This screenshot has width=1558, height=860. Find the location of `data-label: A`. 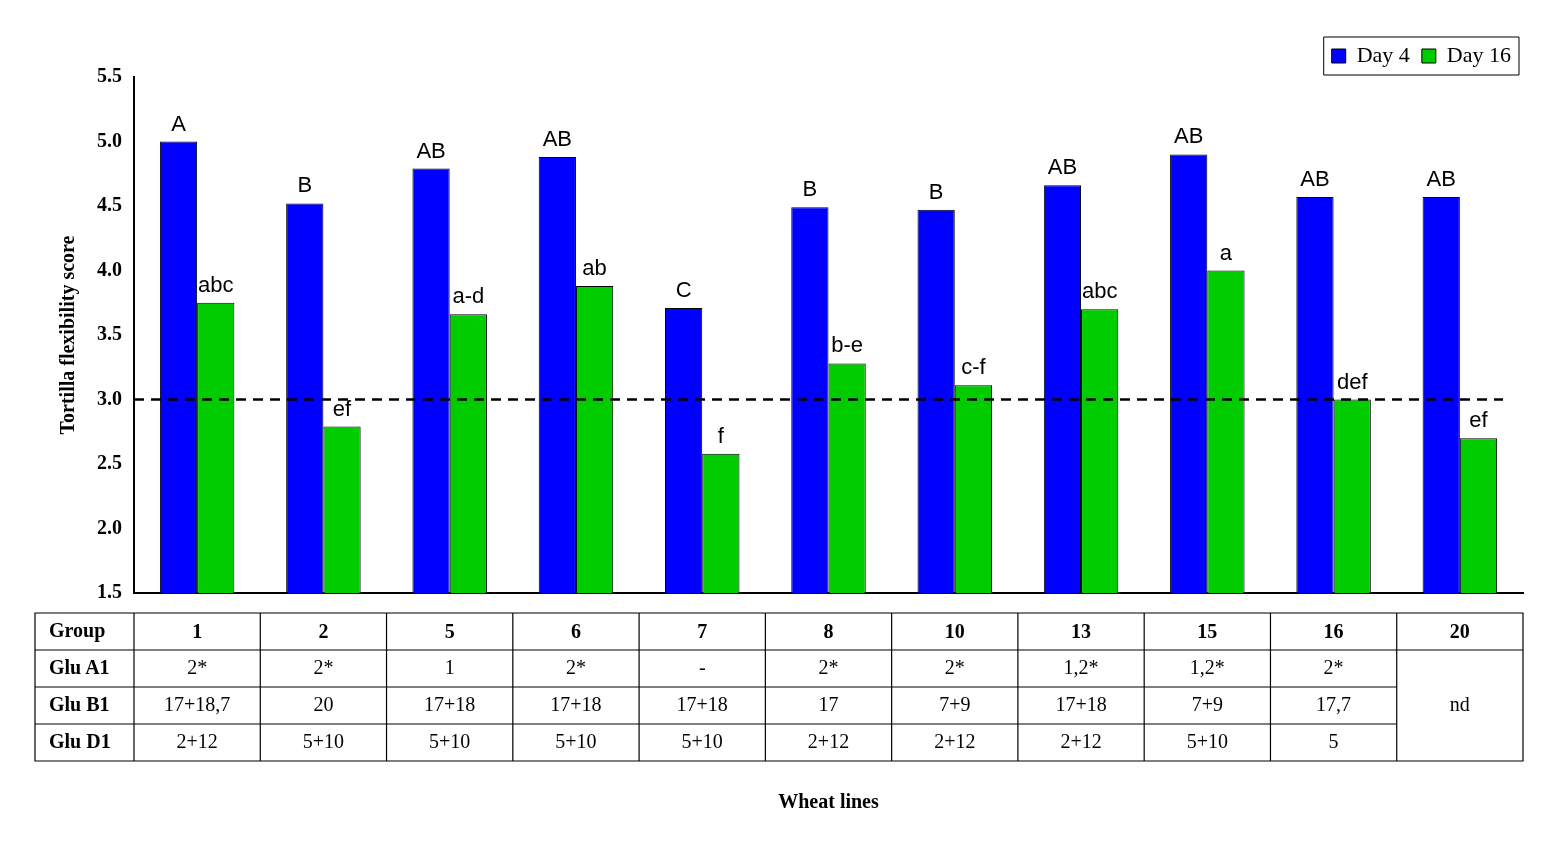

data-label: A is located at coordinates (179, 123).